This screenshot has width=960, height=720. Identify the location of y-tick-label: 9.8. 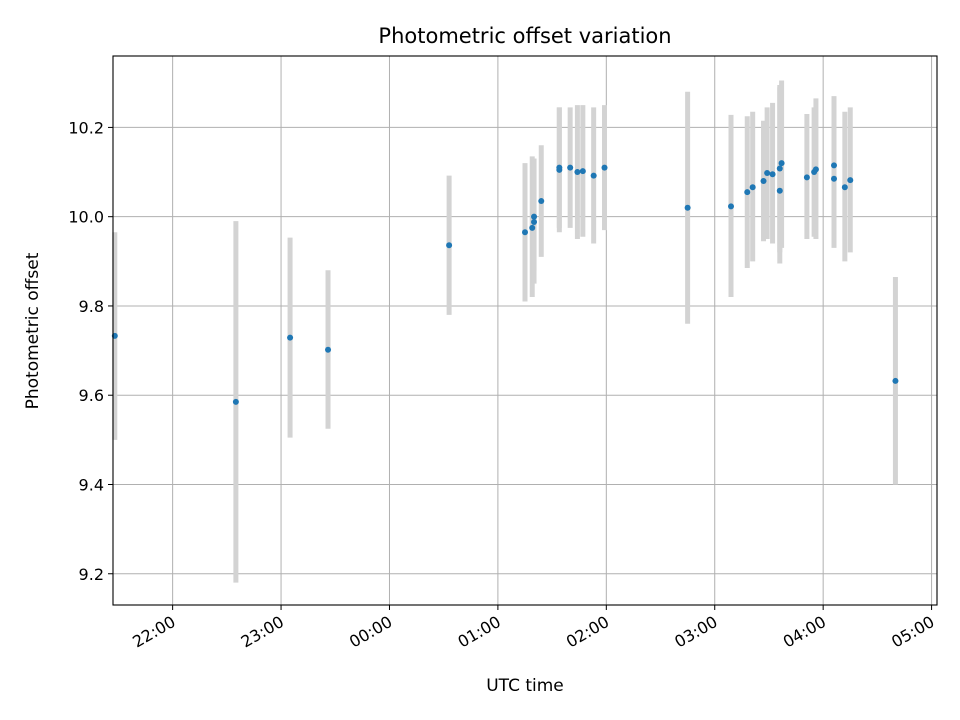
(91, 306).